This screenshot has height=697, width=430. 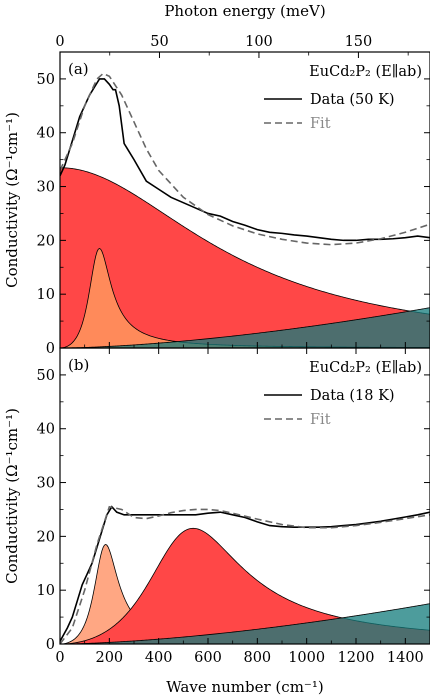 I want to click on x-tick-label: 0, so click(x=59, y=658).